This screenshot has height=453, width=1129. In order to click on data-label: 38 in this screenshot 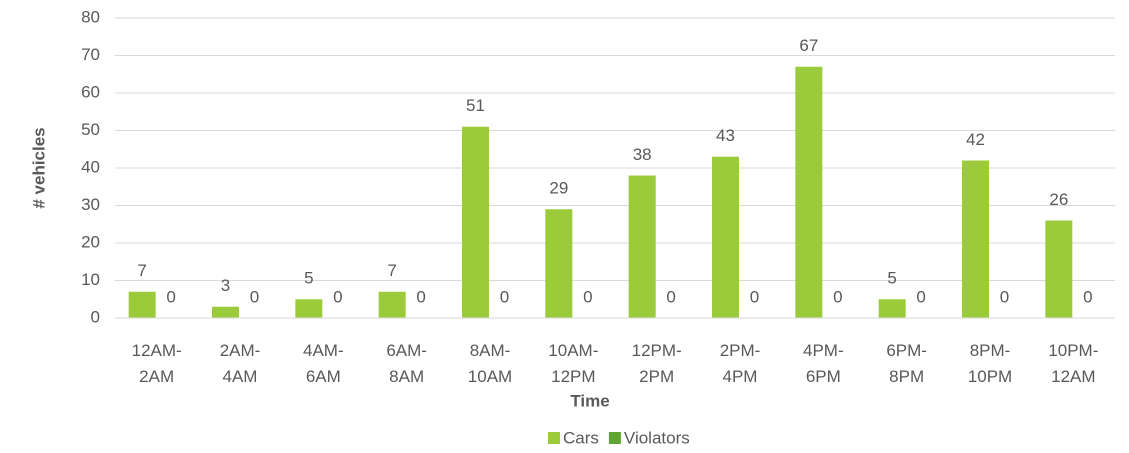, I will do `click(642, 154)`.